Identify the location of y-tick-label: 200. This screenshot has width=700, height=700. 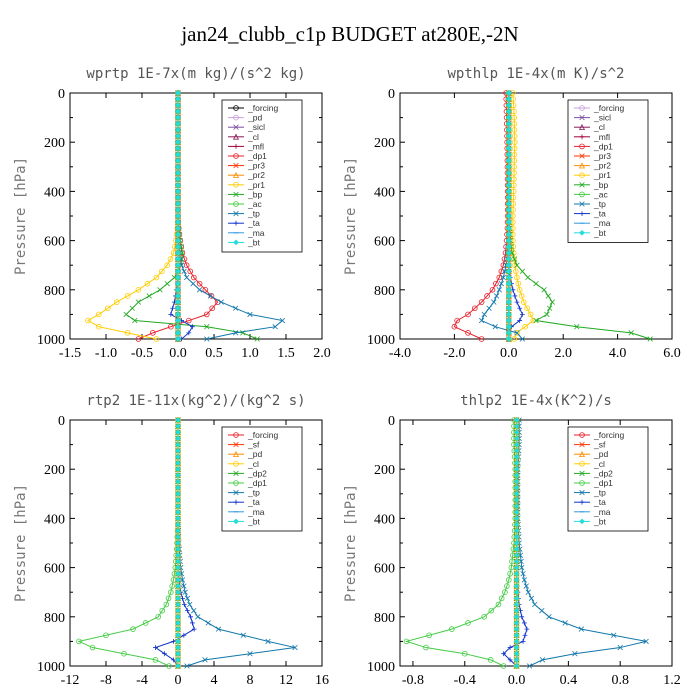
(54, 143).